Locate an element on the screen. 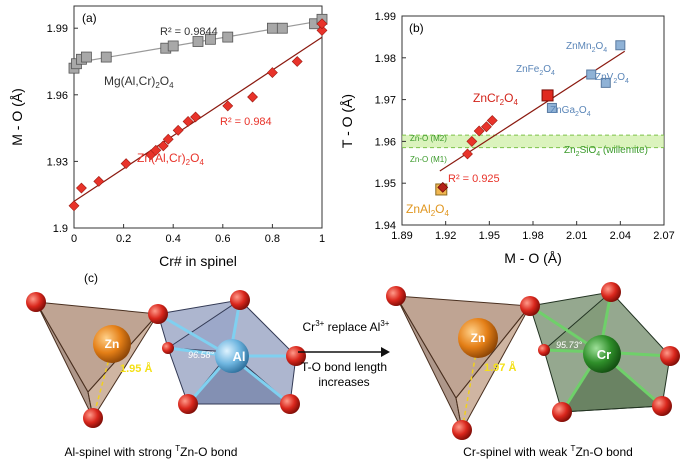 The image size is (700, 464). panel-label-a: (a) is located at coordinates (89, 18).